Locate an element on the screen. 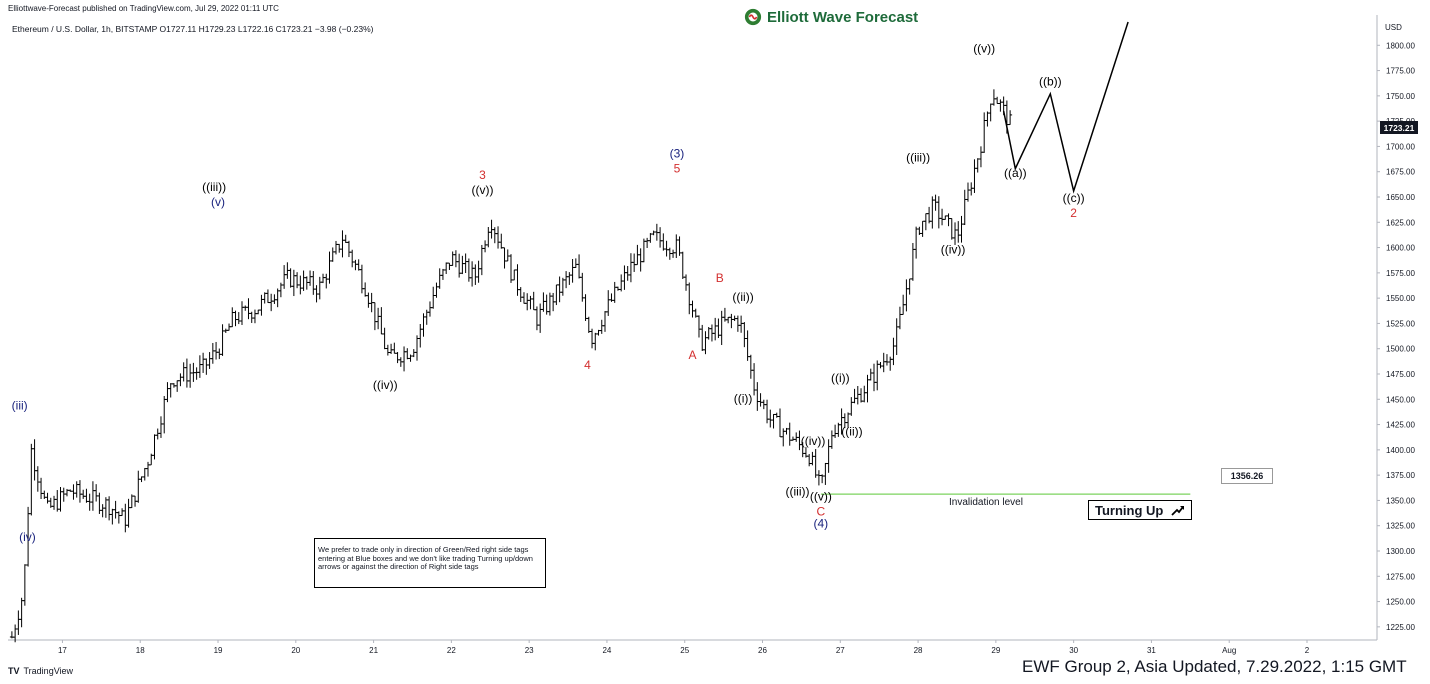 The image size is (1430, 684). brand-logo: Elliott Wave Forecast is located at coordinates (831, 17).